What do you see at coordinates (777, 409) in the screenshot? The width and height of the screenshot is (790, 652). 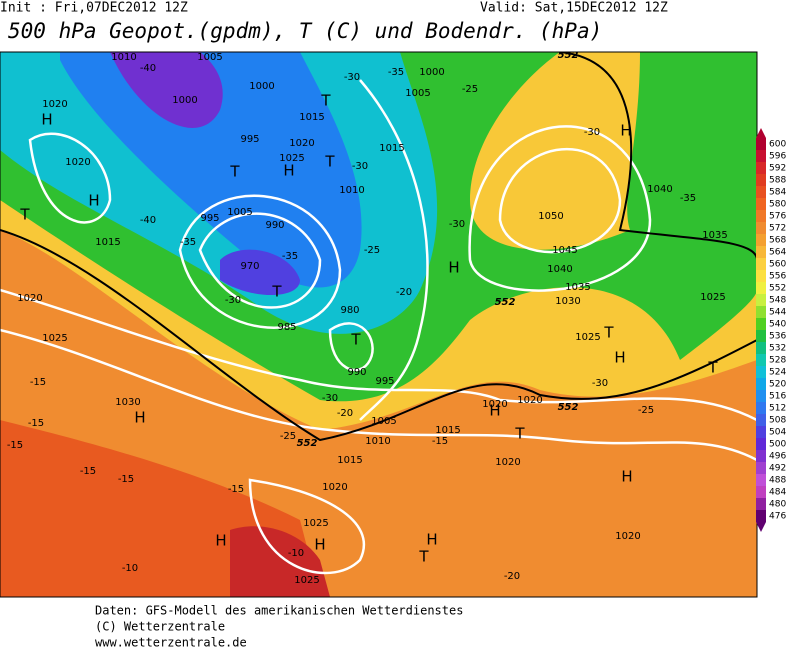 I see `colorbar-label: 512` at bounding box center [777, 409].